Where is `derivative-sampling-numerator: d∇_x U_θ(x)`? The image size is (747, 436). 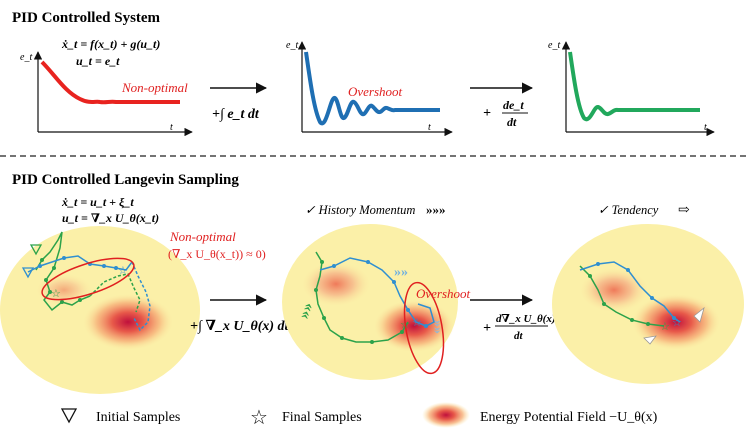 derivative-sampling-numerator: d∇_x U_θ(x) is located at coordinates (526, 319).